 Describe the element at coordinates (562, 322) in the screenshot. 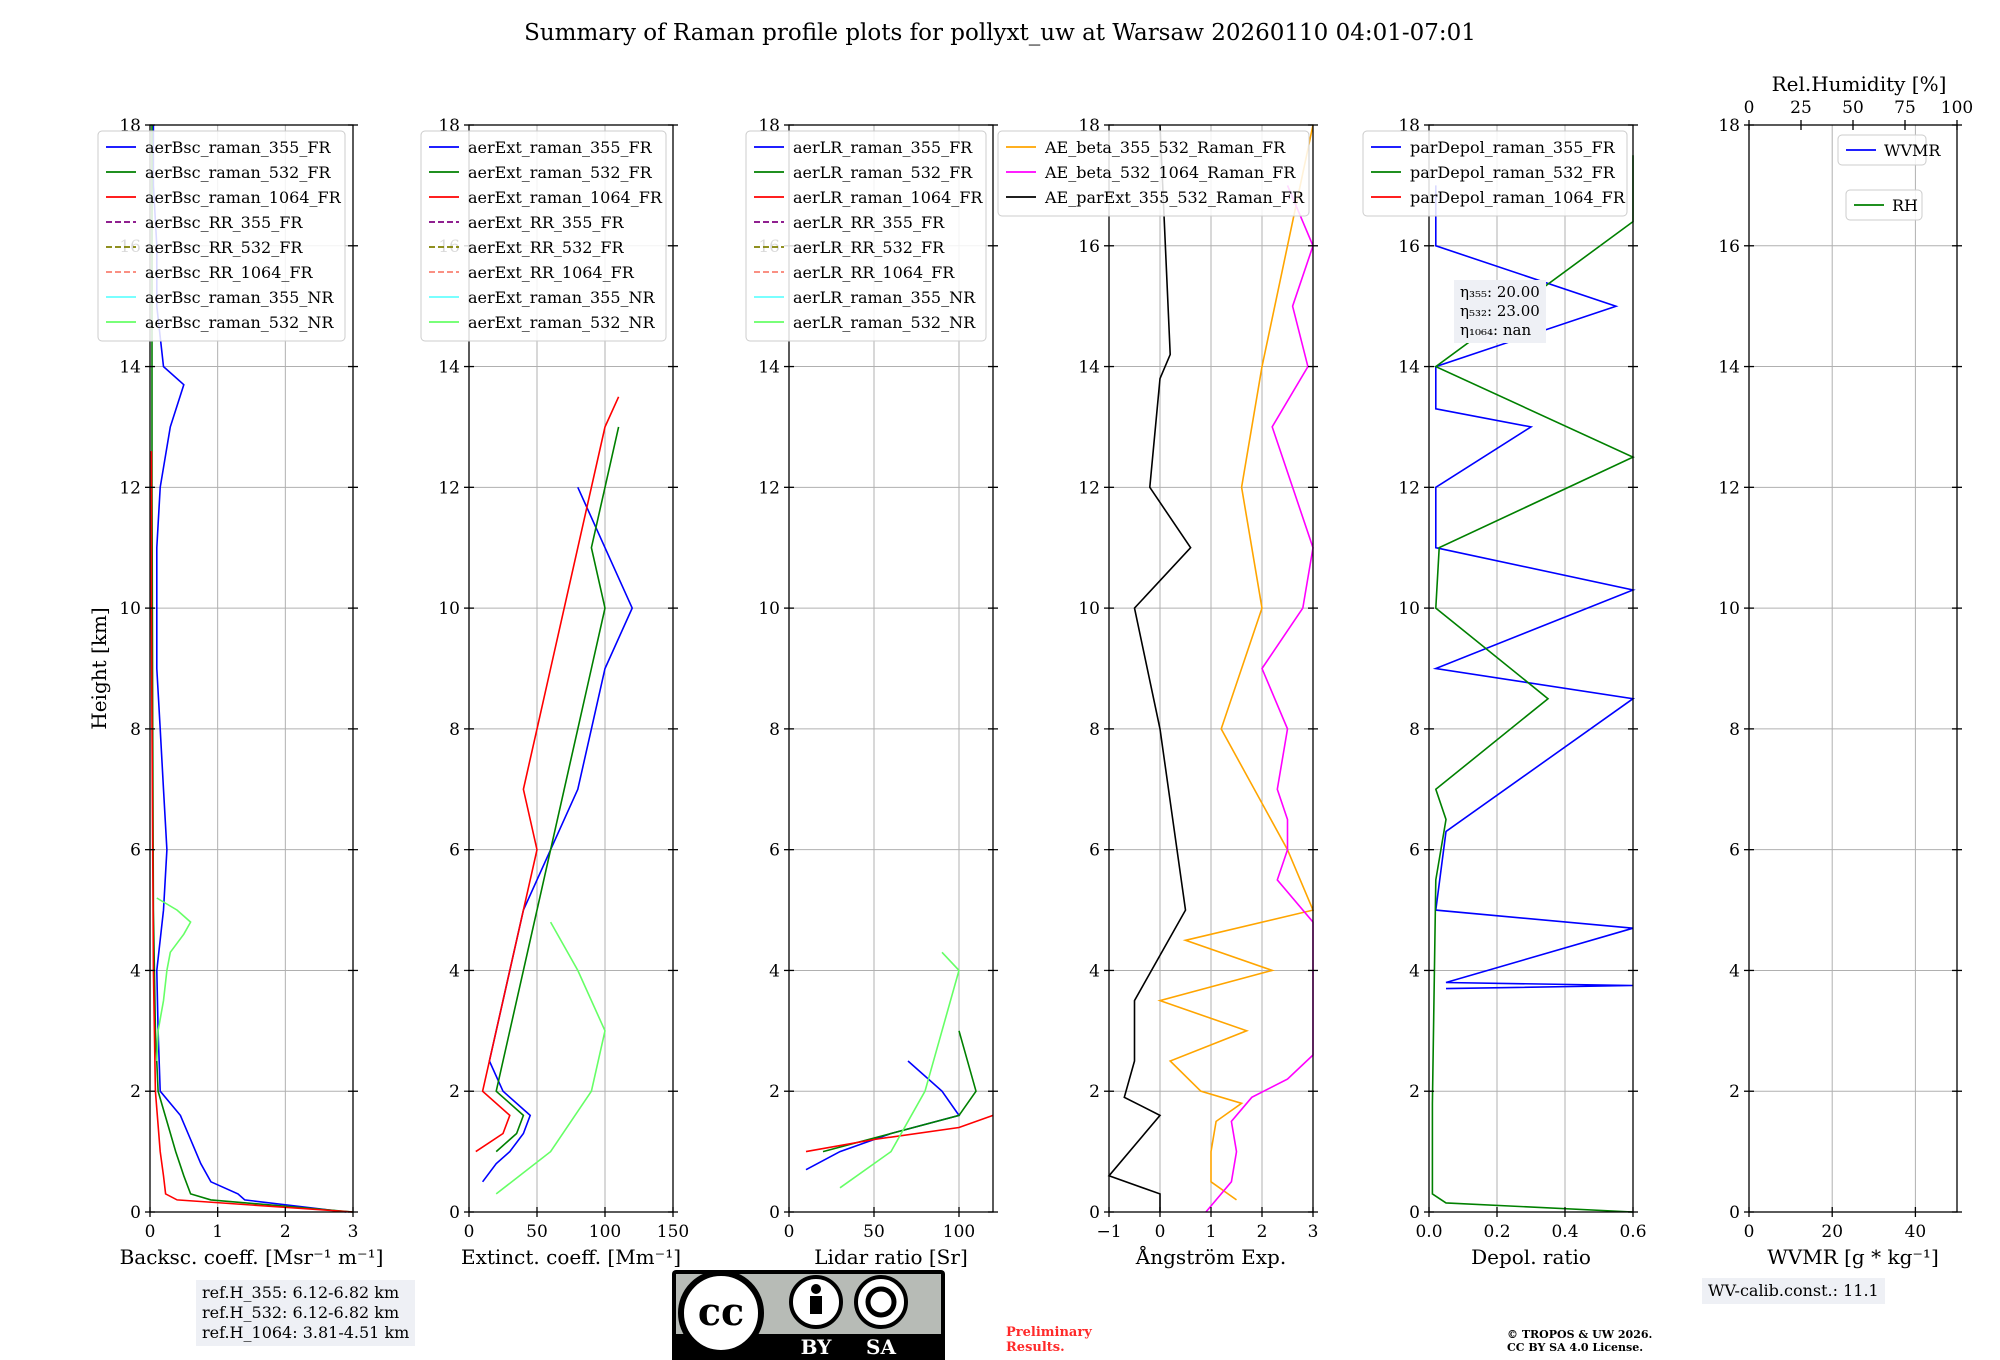

I see `legend-label: aerExt_raman_532_NR` at that location.